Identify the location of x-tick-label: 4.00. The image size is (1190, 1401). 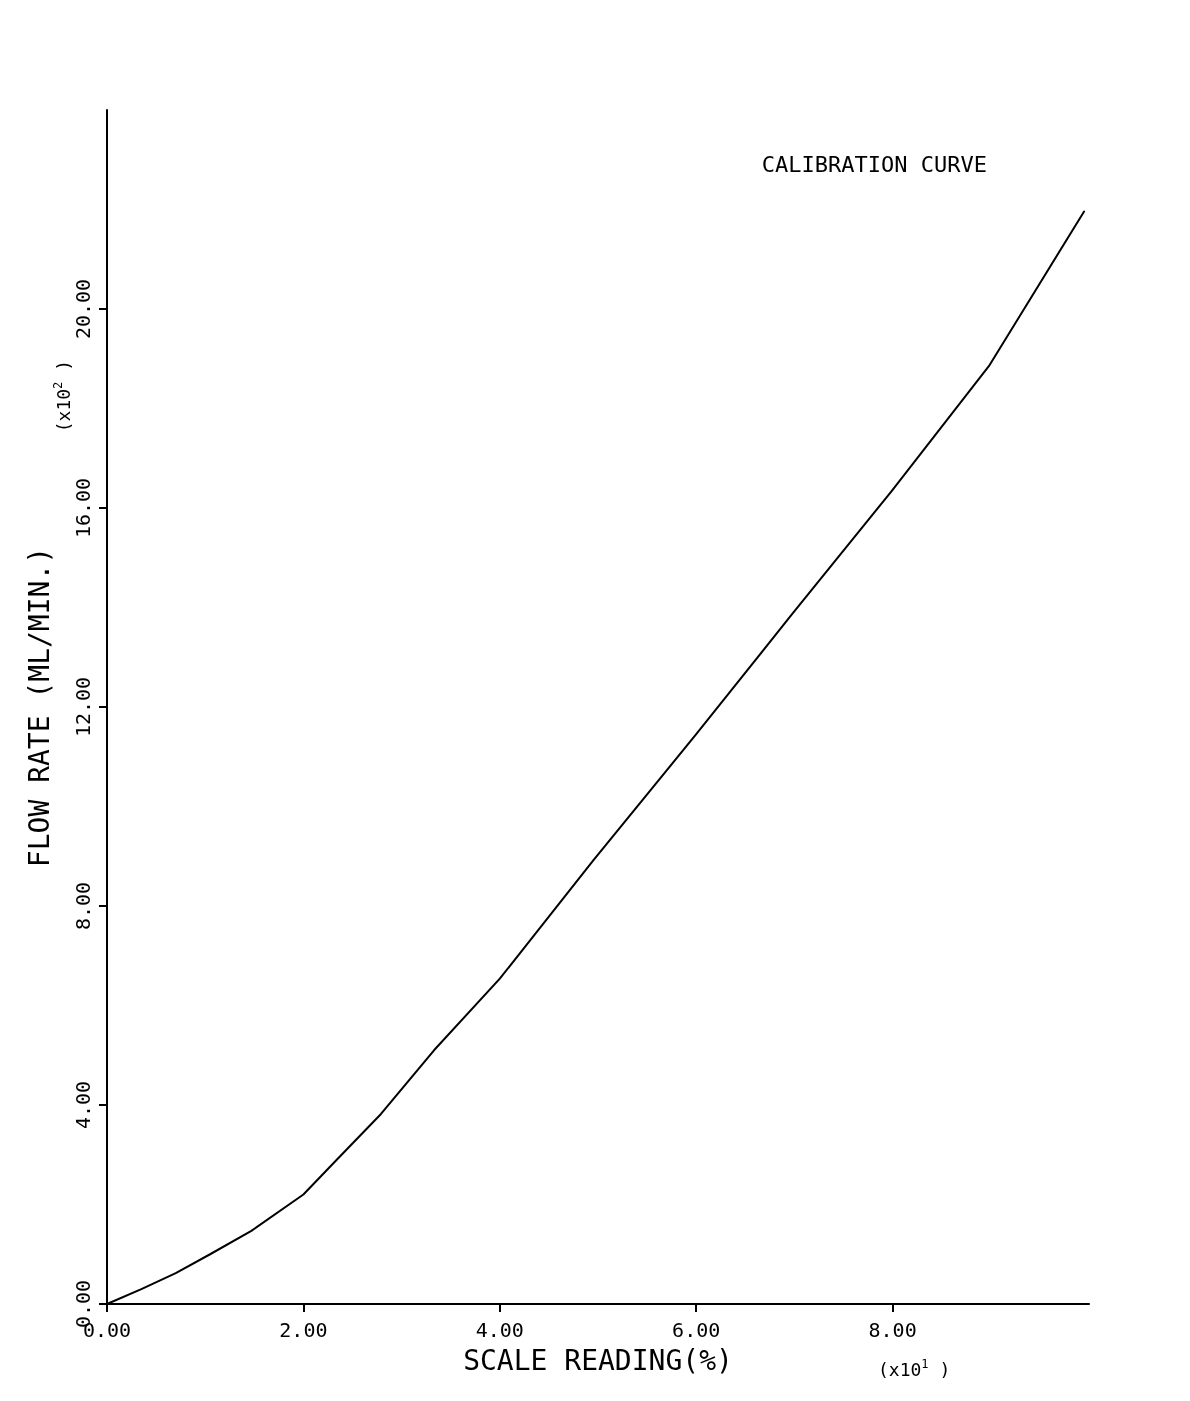
(499, 1330).